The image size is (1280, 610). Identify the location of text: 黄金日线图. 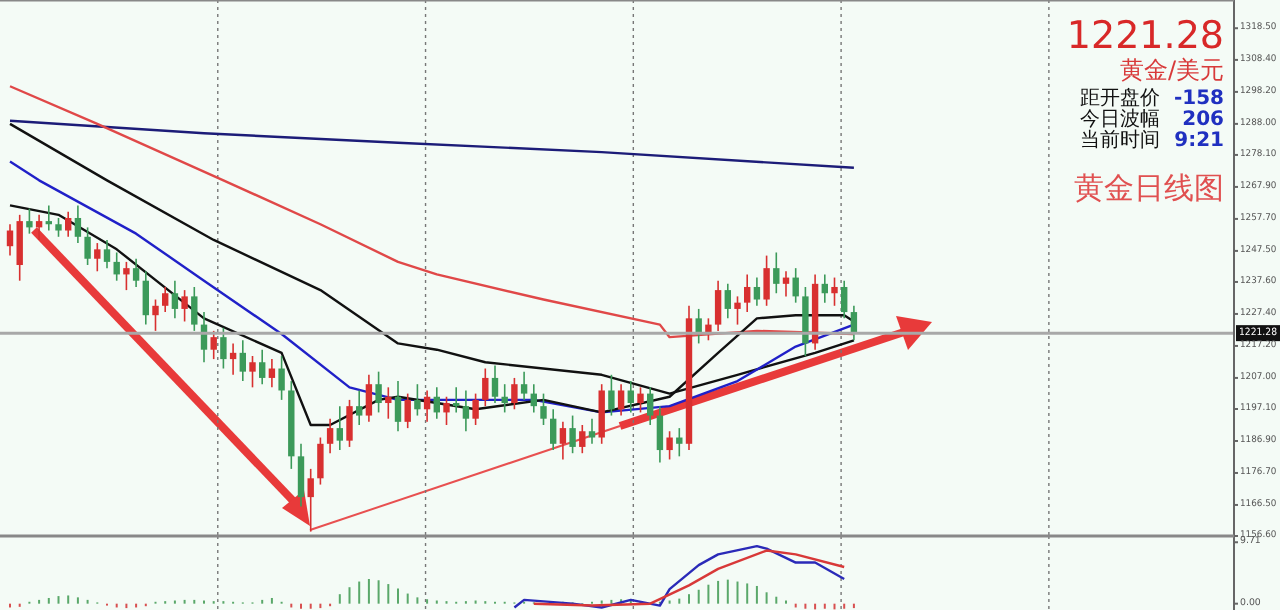
(1149, 188).